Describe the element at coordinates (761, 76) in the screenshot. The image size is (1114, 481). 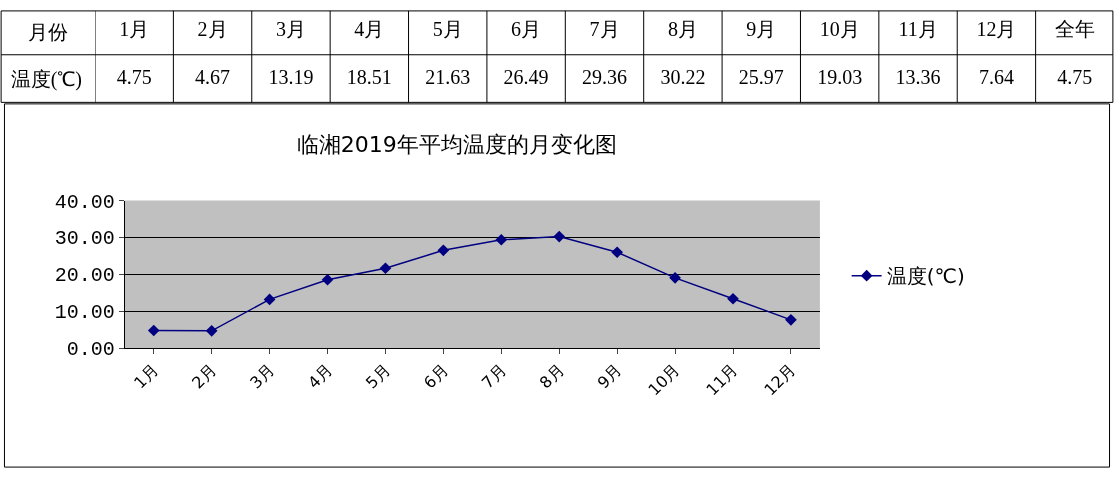
I see `data-label: 25.97` at that location.